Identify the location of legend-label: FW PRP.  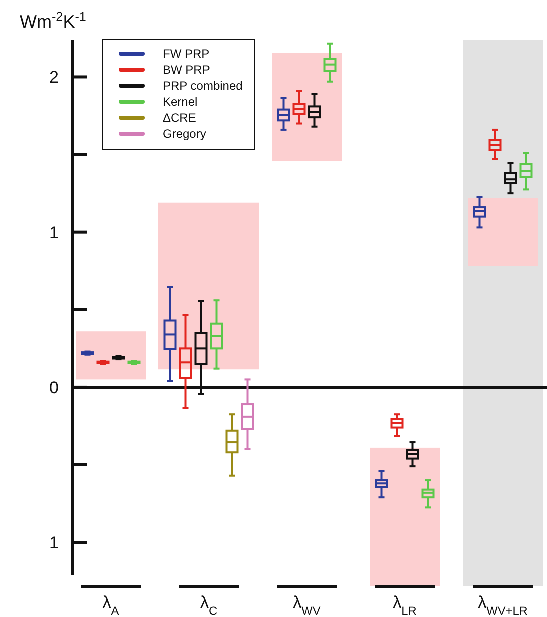
(186, 54).